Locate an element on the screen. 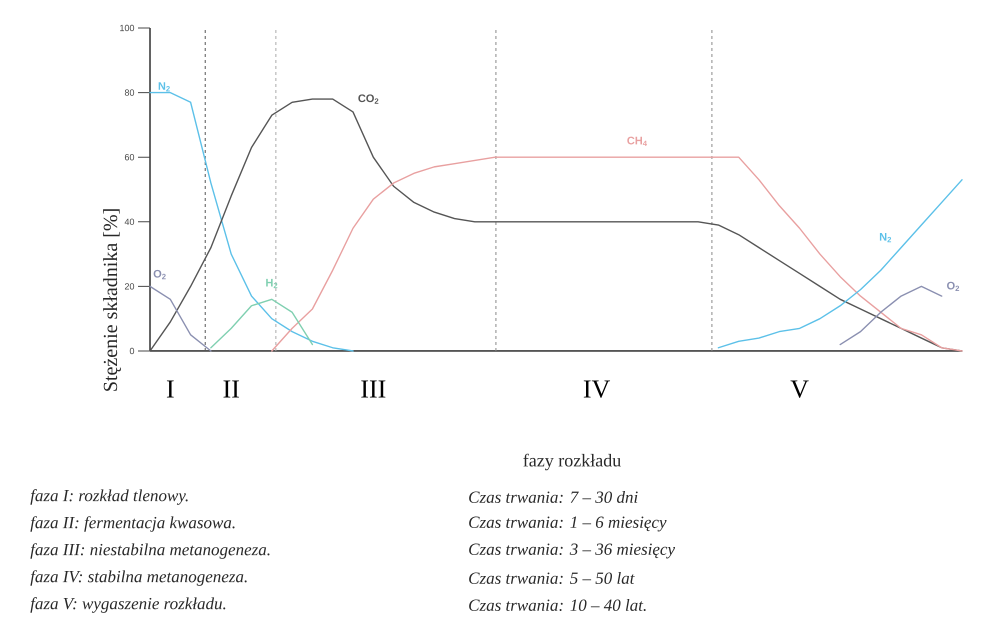 This screenshot has height=634, width=989. x-tick-label: IV is located at coordinates (597, 389).